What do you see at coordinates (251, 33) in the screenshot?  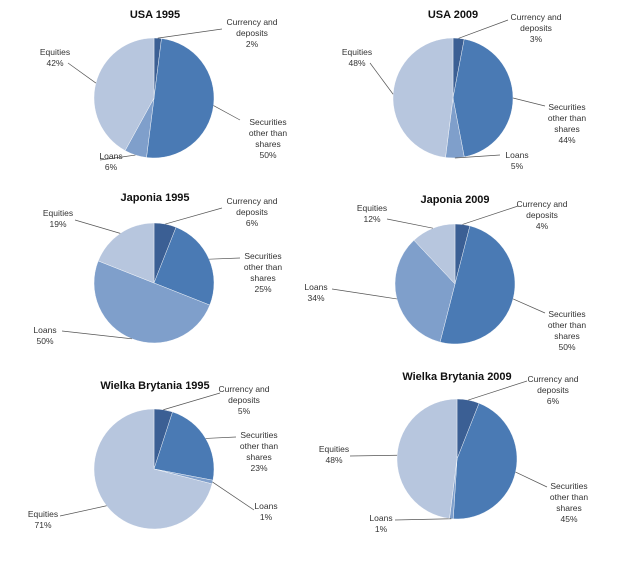 I see `data-label: Currency and deposits 2%` at bounding box center [251, 33].